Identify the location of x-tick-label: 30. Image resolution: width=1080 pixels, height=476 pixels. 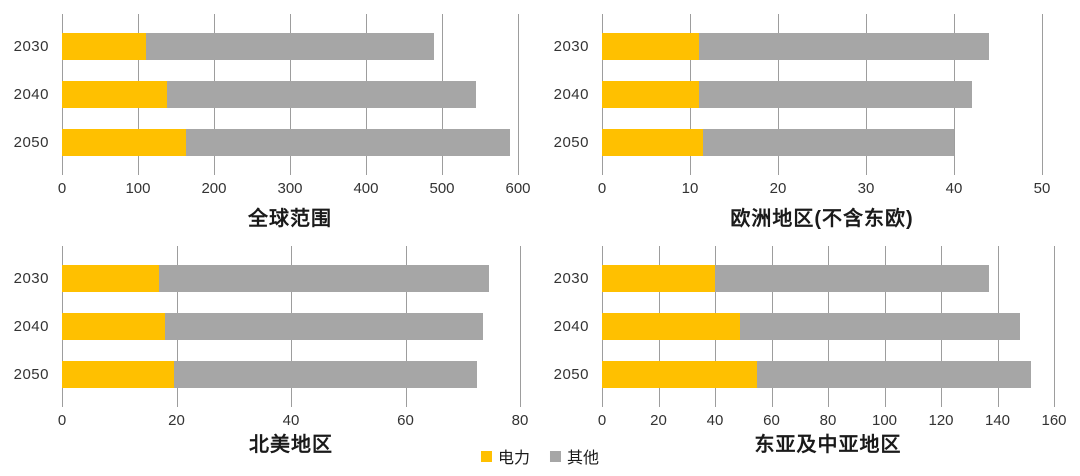
(866, 188).